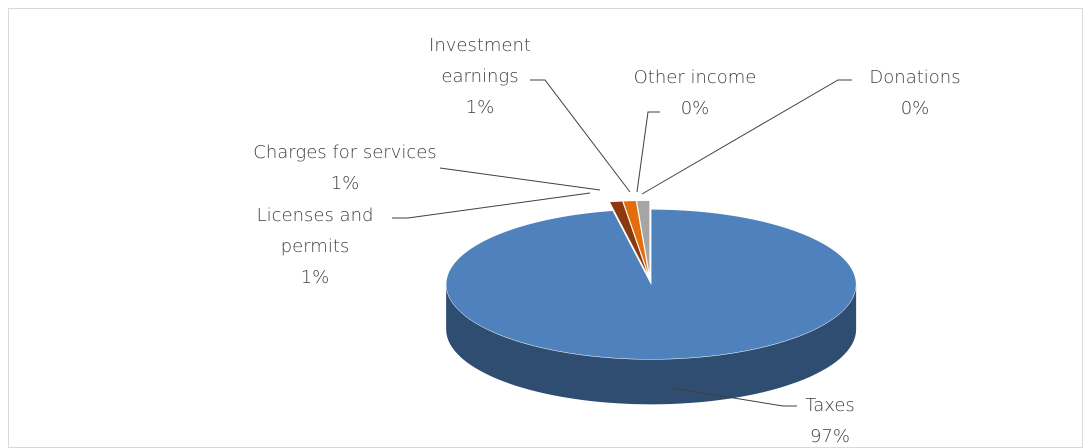 The width and height of the screenshot is (1091, 448). What do you see at coordinates (695, 93) in the screenshot?
I see `data-label: Other income 0%` at bounding box center [695, 93].